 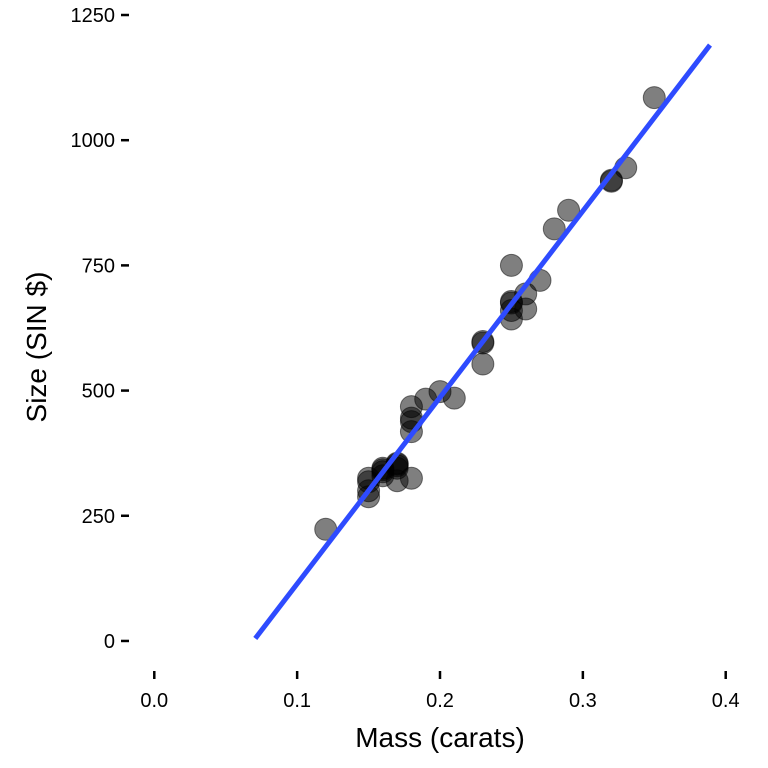 What do you see at coordinates (297, 701) in the screenshot?
I see `x-tick-label: 0.1` at bounding box center [297, 701].